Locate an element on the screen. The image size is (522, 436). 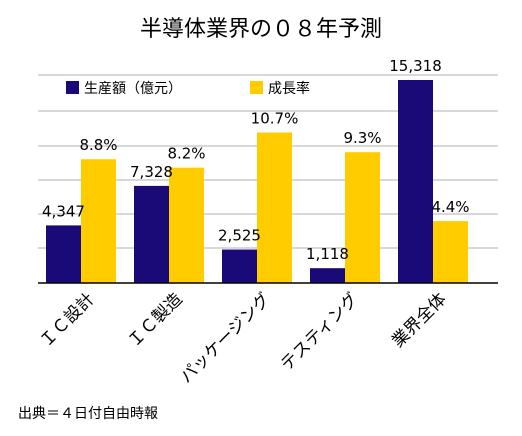
chart-title: 半導体業界の０８年予測 is located at coordinates (261, 29).